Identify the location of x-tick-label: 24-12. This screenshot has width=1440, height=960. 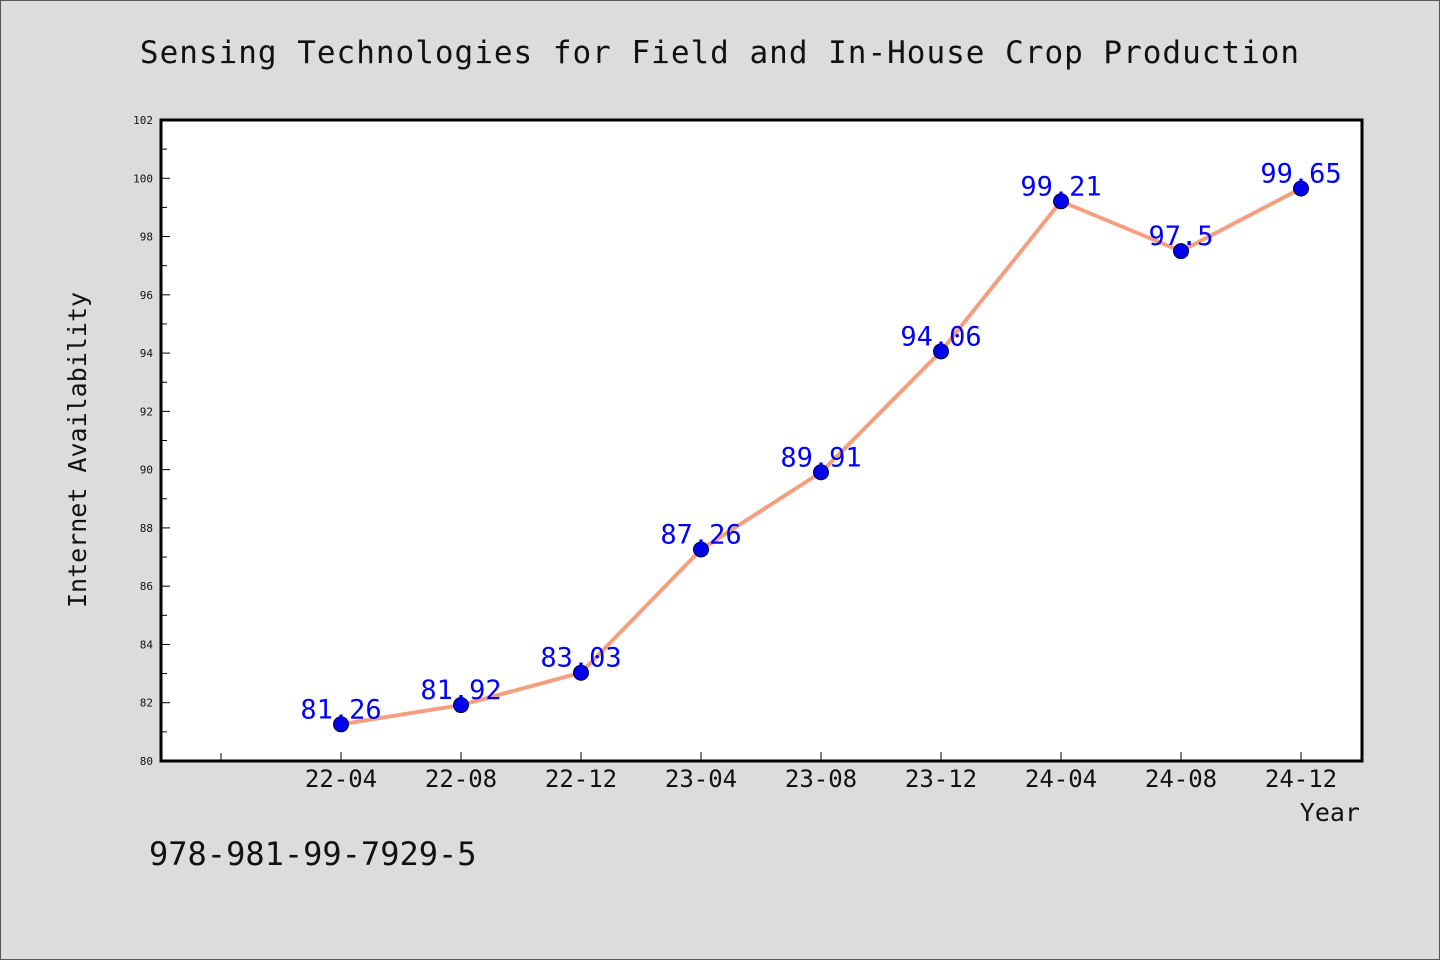
(1301, 779).